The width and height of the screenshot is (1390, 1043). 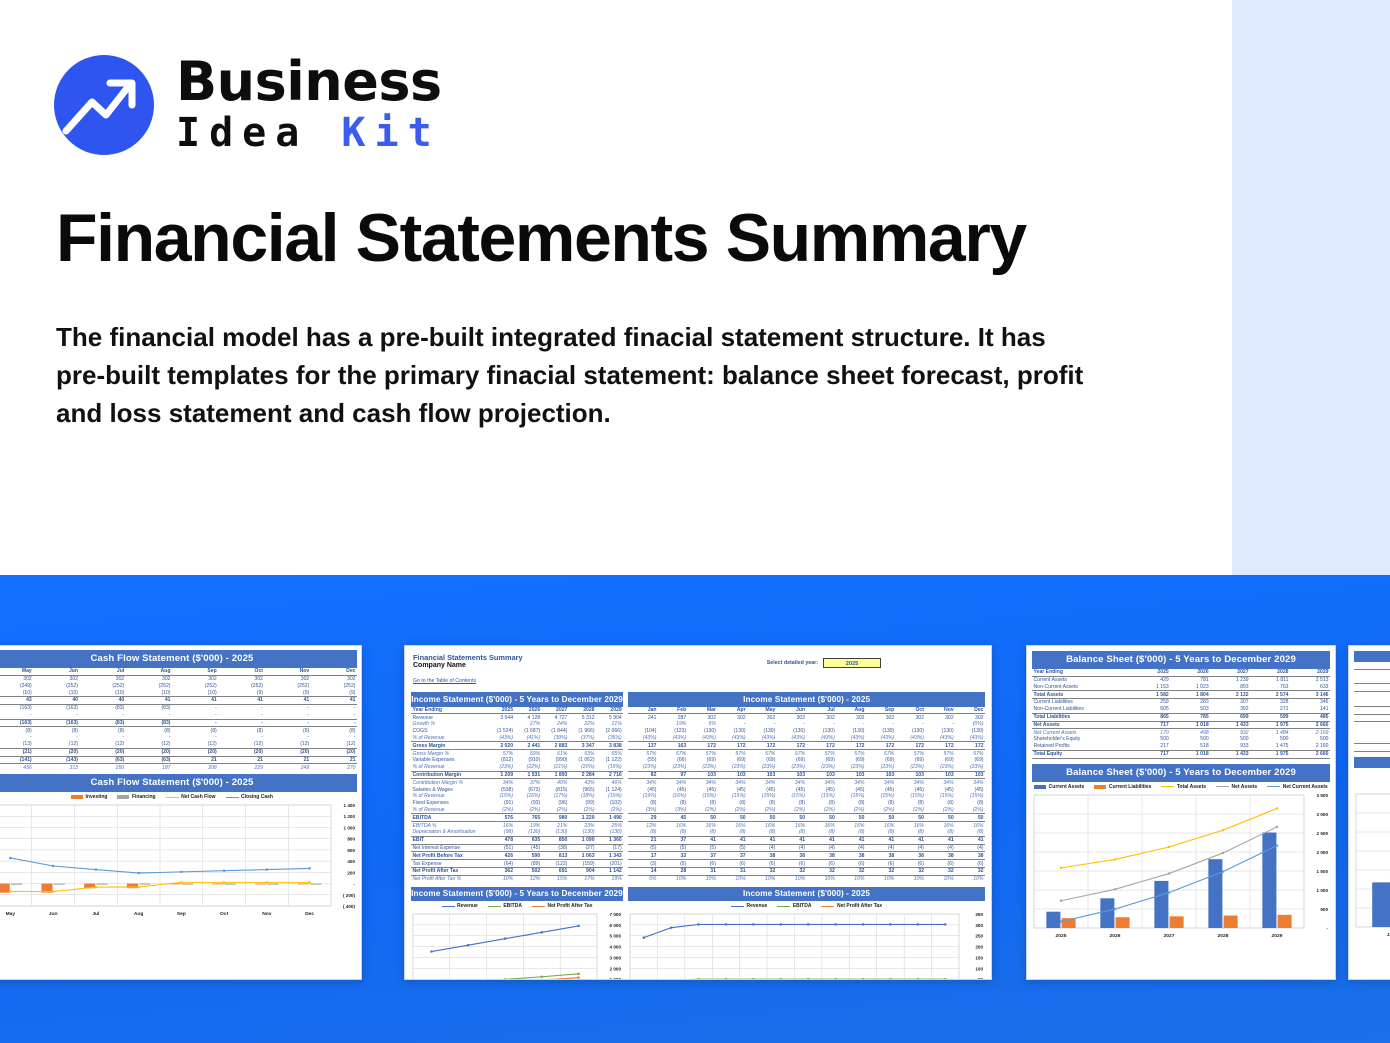 I want to click on table-row: COGS (1 524) (1 687) (1 844) (1 966) (2 066), so click(x=517, y=731).